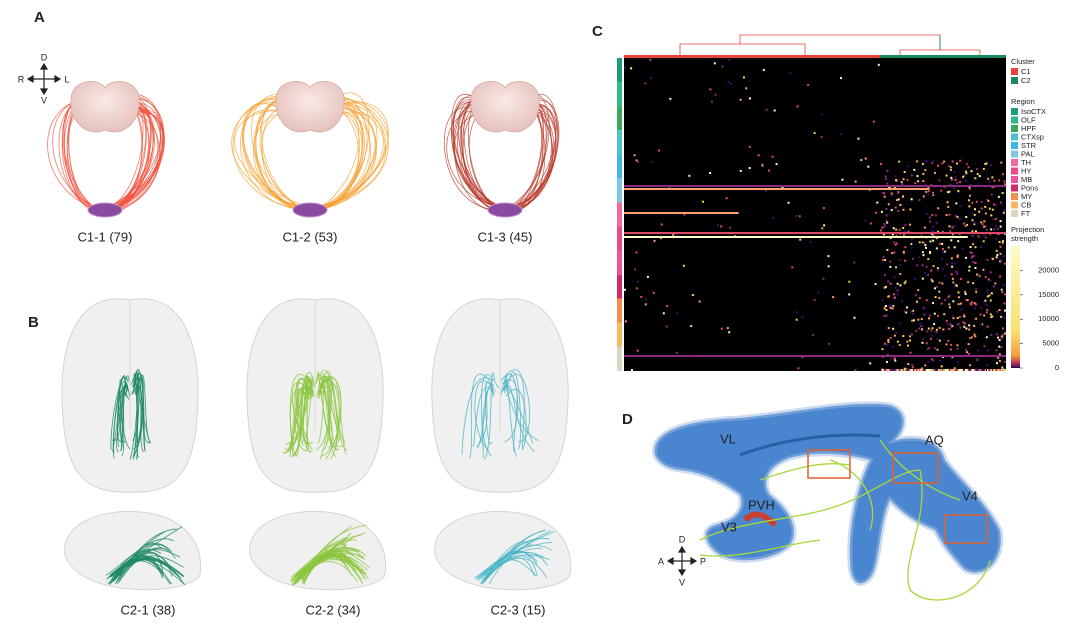  What do you see at coordinates (1014, 205) in the screenshot?
I see `legend-swatch` at bounding box center [1014, 205].